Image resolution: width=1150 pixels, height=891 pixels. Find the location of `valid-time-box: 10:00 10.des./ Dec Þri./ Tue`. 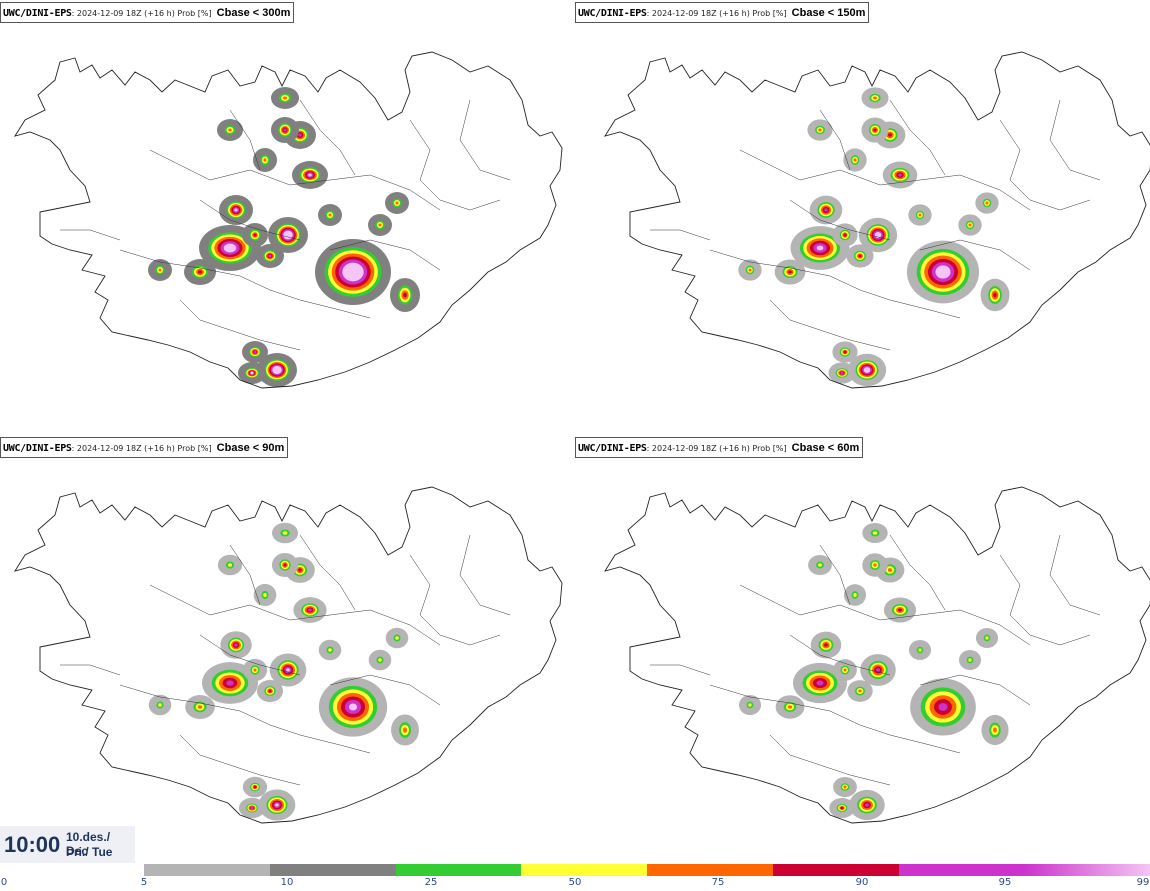

valid-time-box: 10:00 10.des./ Dec Þri./ Tue is located at coordinates (67, 844).